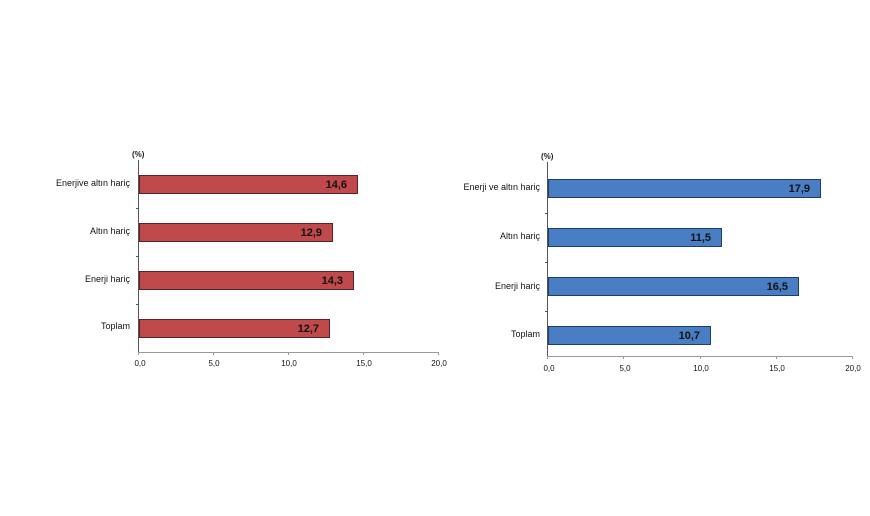 The image size is (870, 516). What do you see at coordinates (234, 328) in the screenshot?
I see `bar-total: 12,7` at bounding box center [234, 328].